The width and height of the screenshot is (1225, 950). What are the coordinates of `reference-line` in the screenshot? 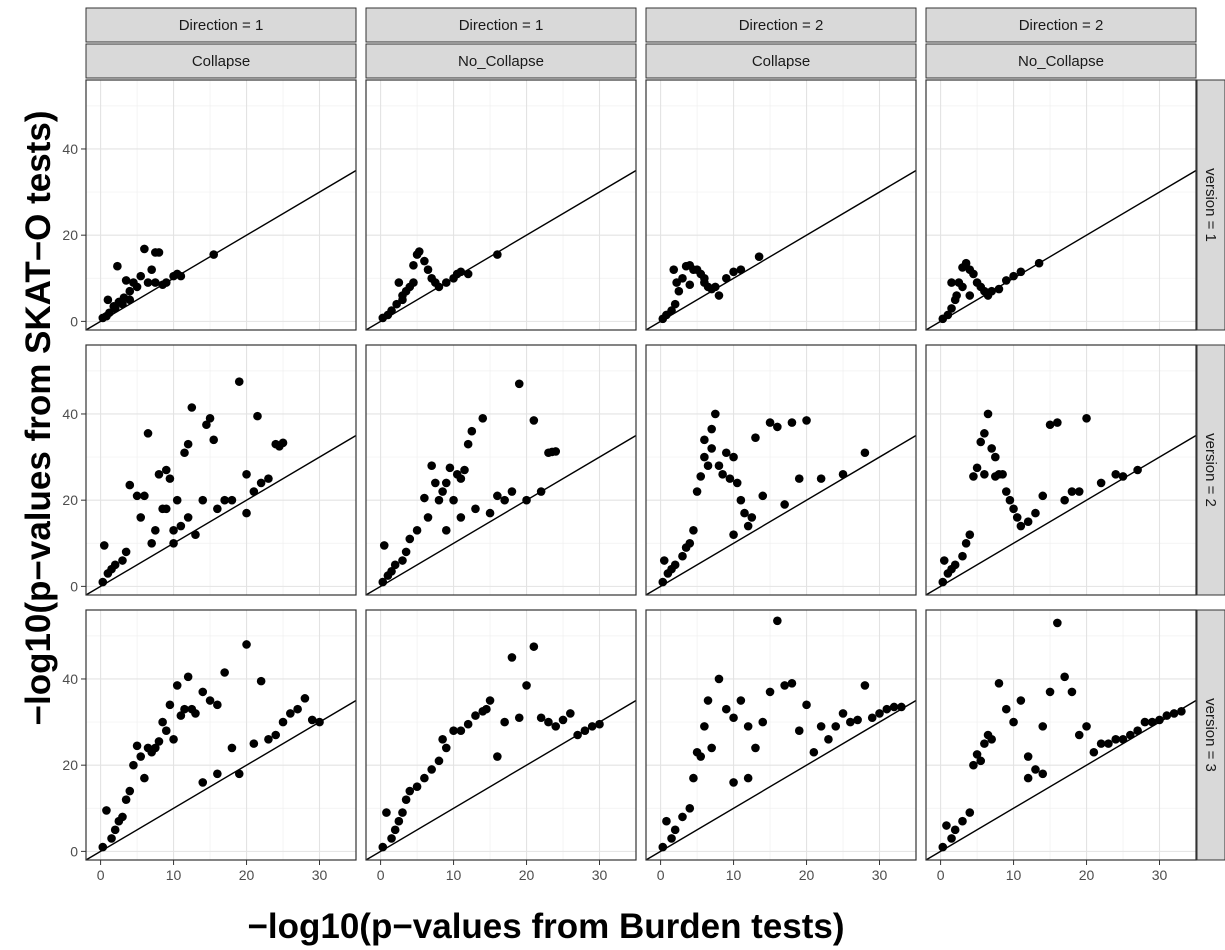 It's located at (501, 514).